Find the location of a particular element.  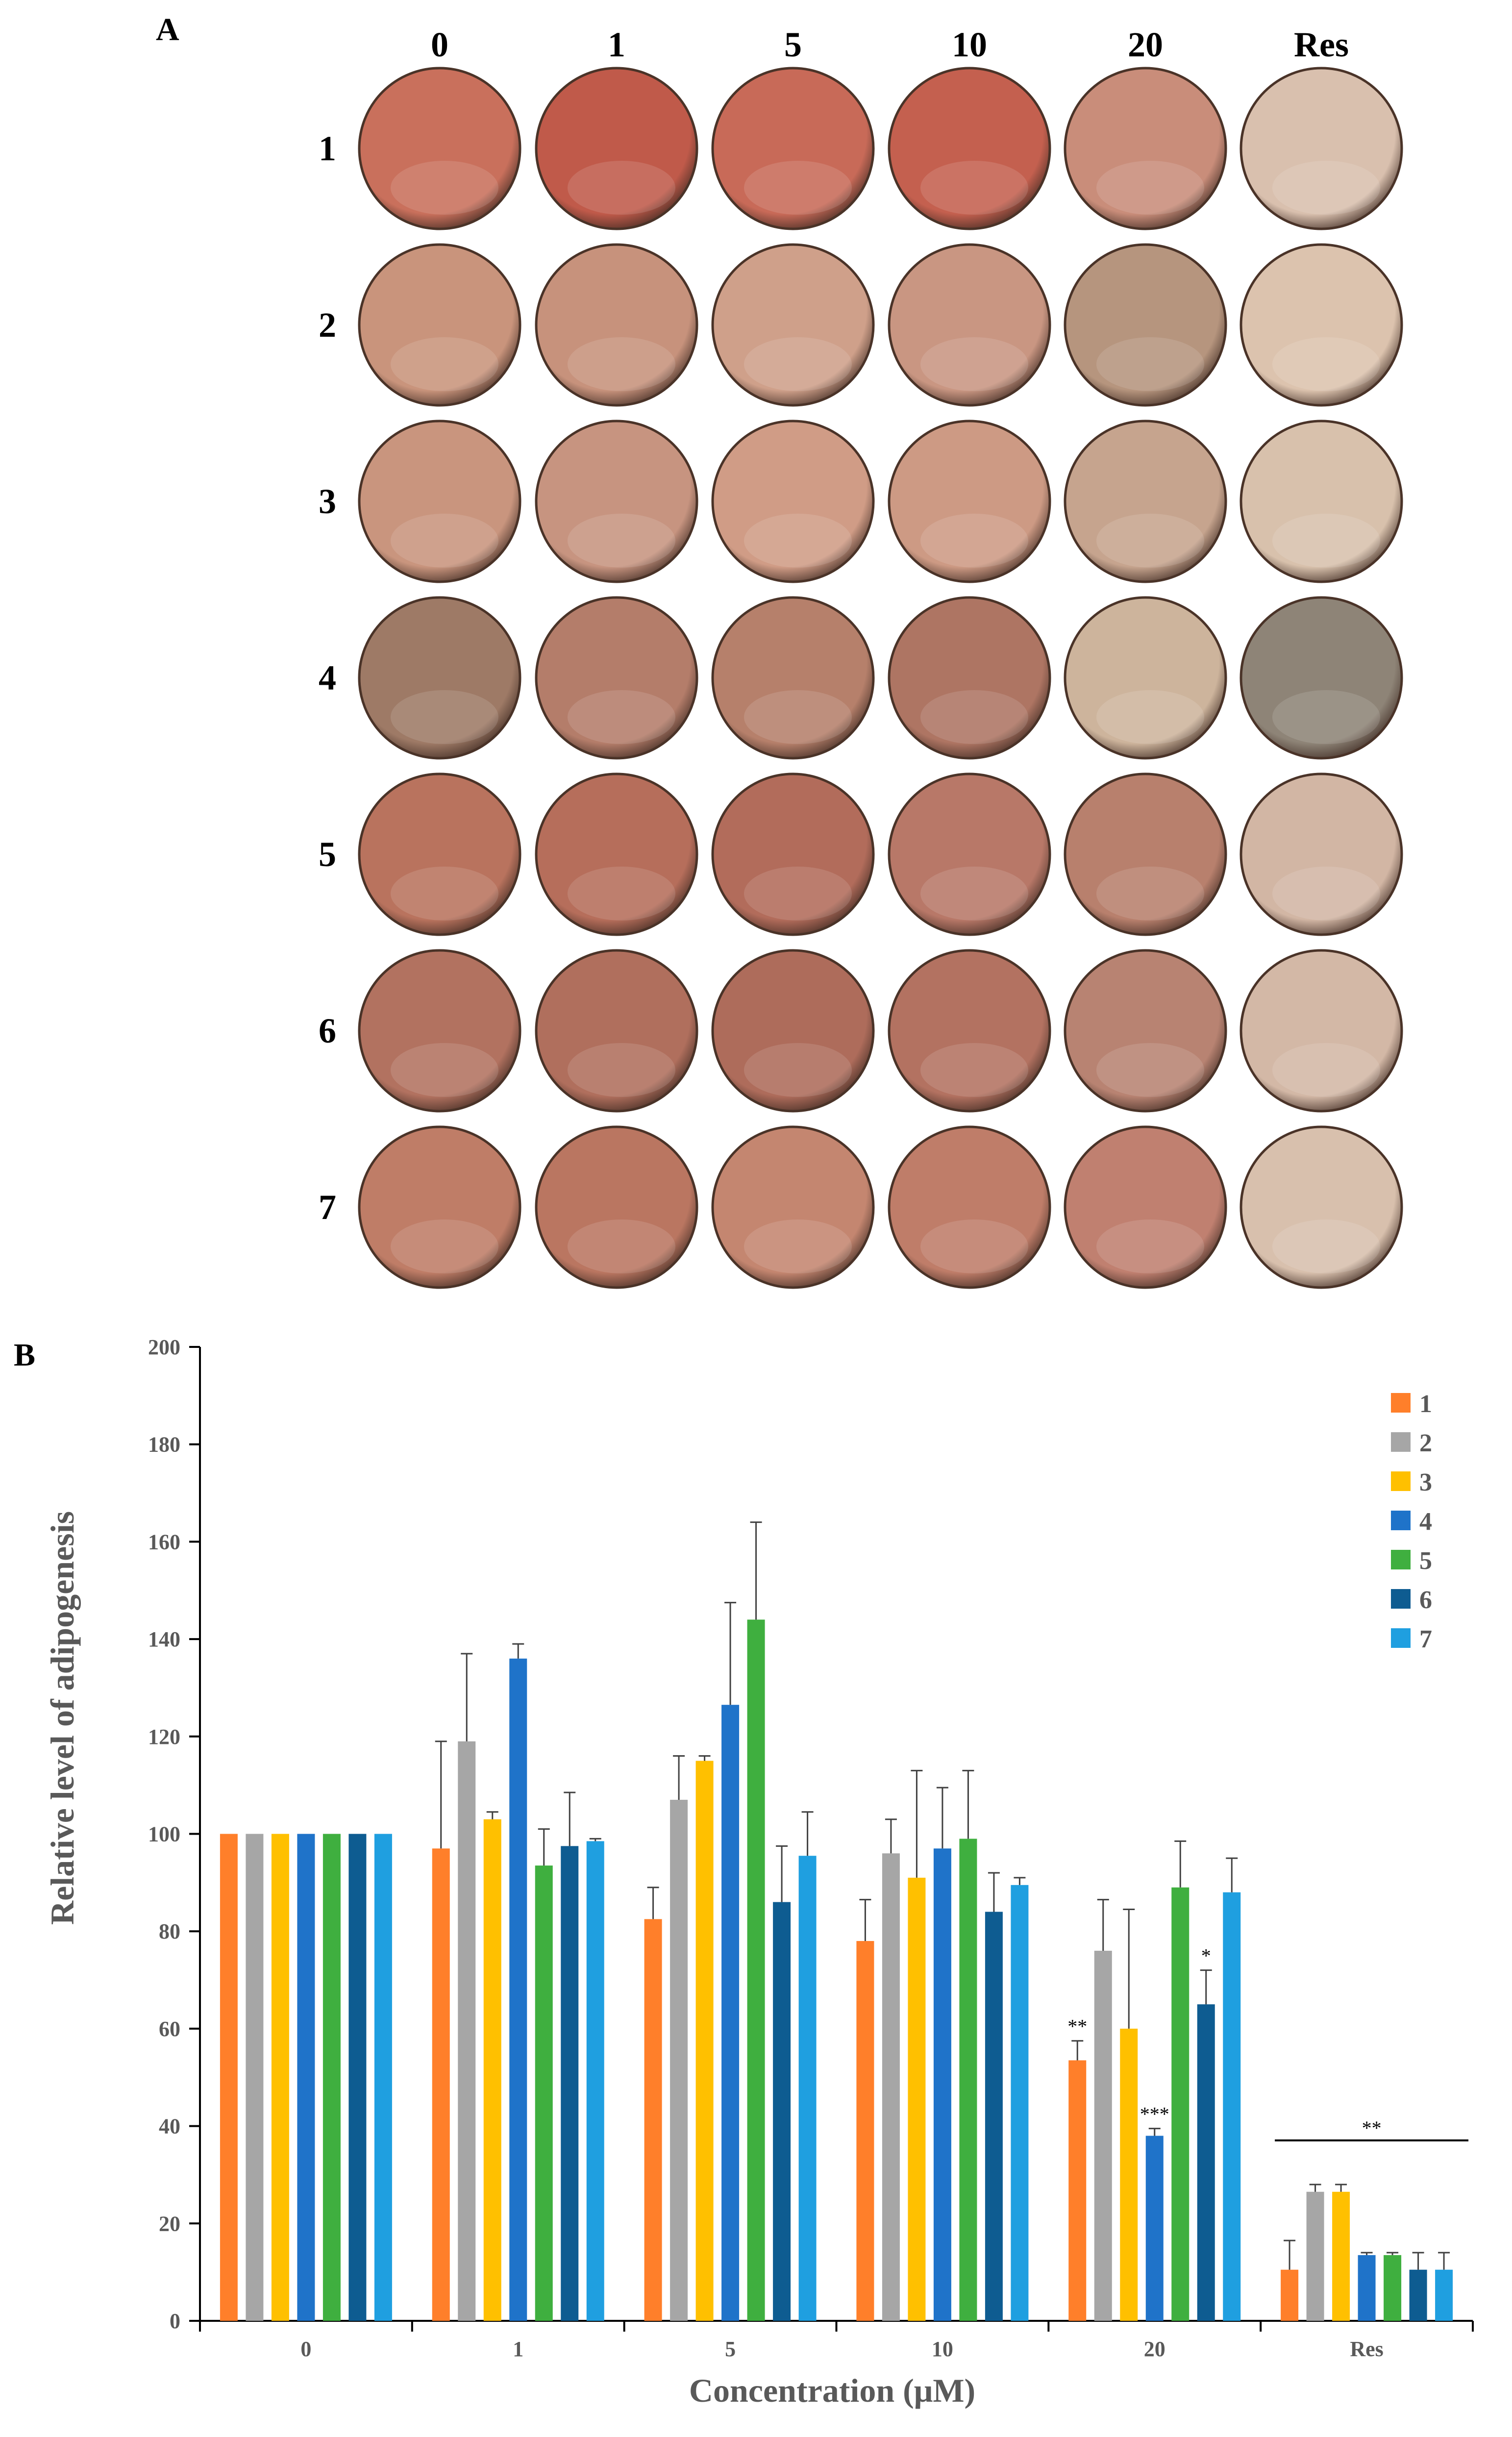

significance-marker: * is located at coordinates (1206, 1956).